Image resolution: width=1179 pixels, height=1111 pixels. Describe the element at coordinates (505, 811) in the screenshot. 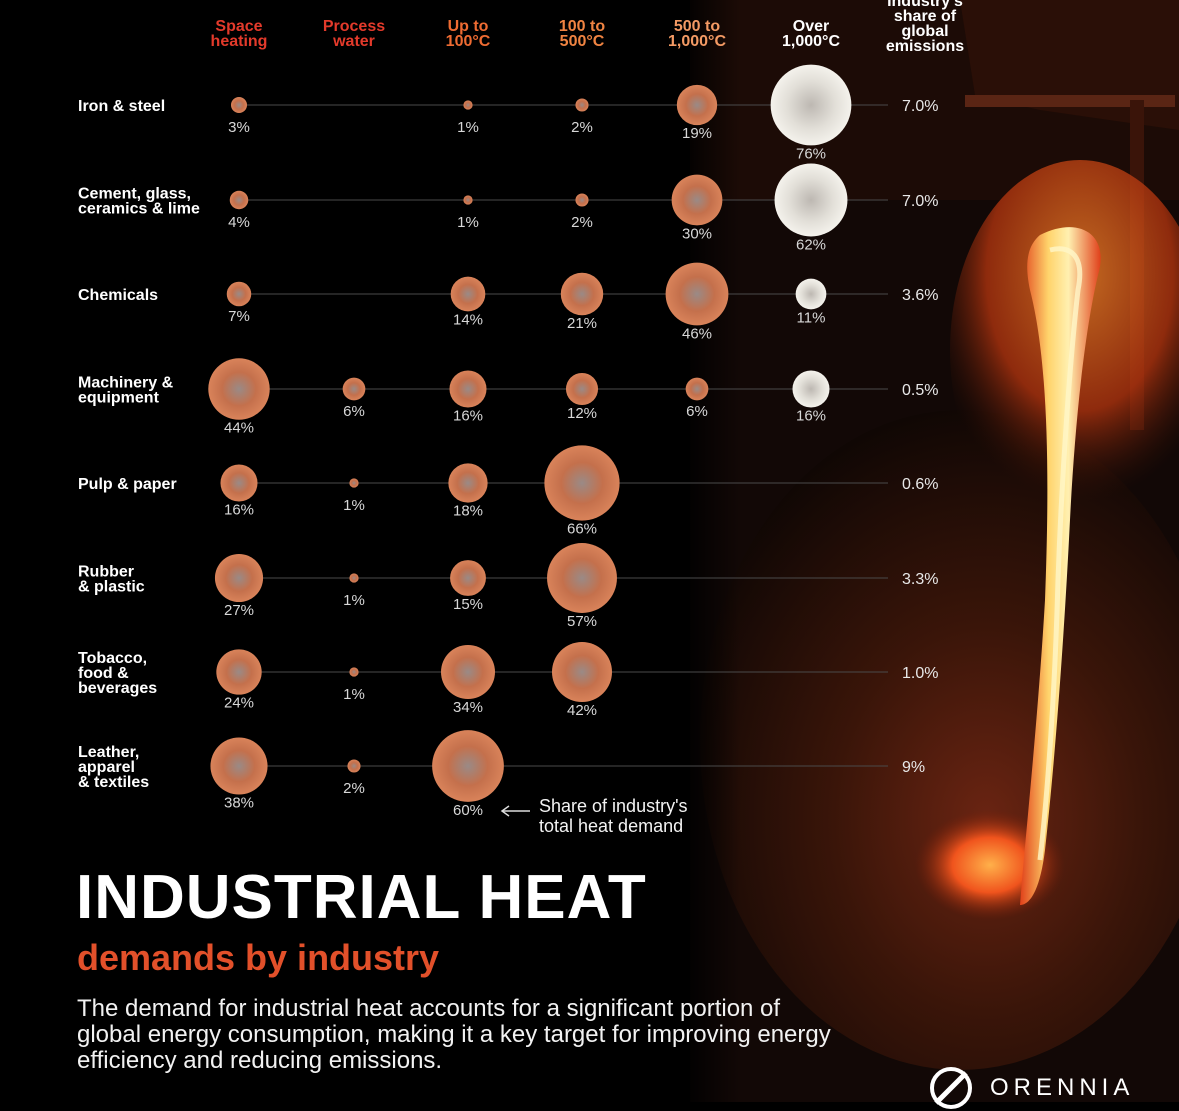

I see `annotation-arrow-head` at that location.